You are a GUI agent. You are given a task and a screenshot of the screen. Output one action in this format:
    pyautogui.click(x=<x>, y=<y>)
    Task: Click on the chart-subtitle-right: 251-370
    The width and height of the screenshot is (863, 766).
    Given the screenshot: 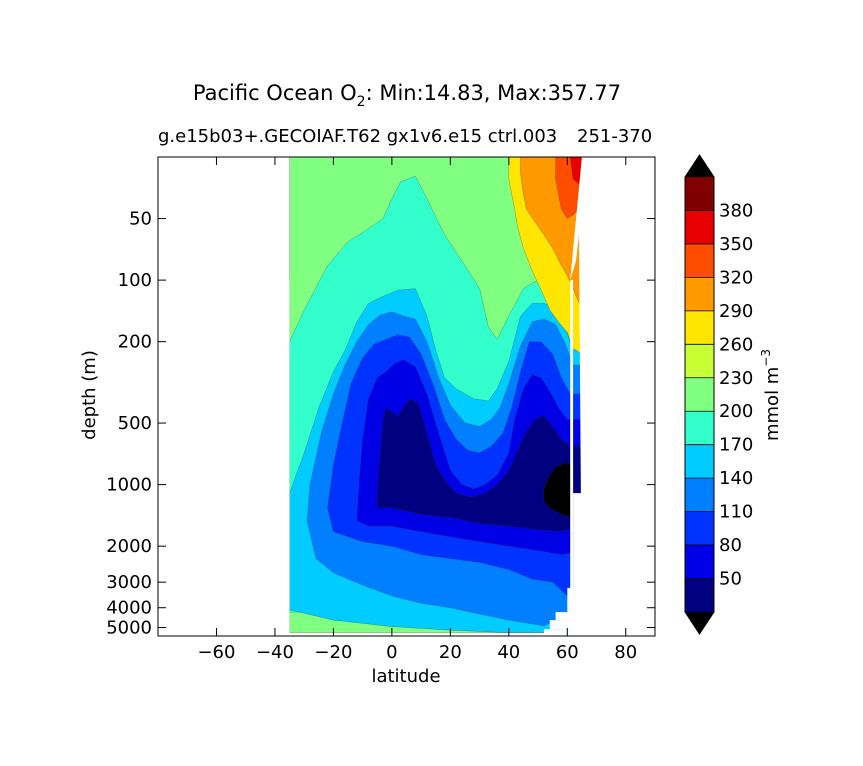 What is the action you would take?
    pyautogui.click(x=614, y=136)
    